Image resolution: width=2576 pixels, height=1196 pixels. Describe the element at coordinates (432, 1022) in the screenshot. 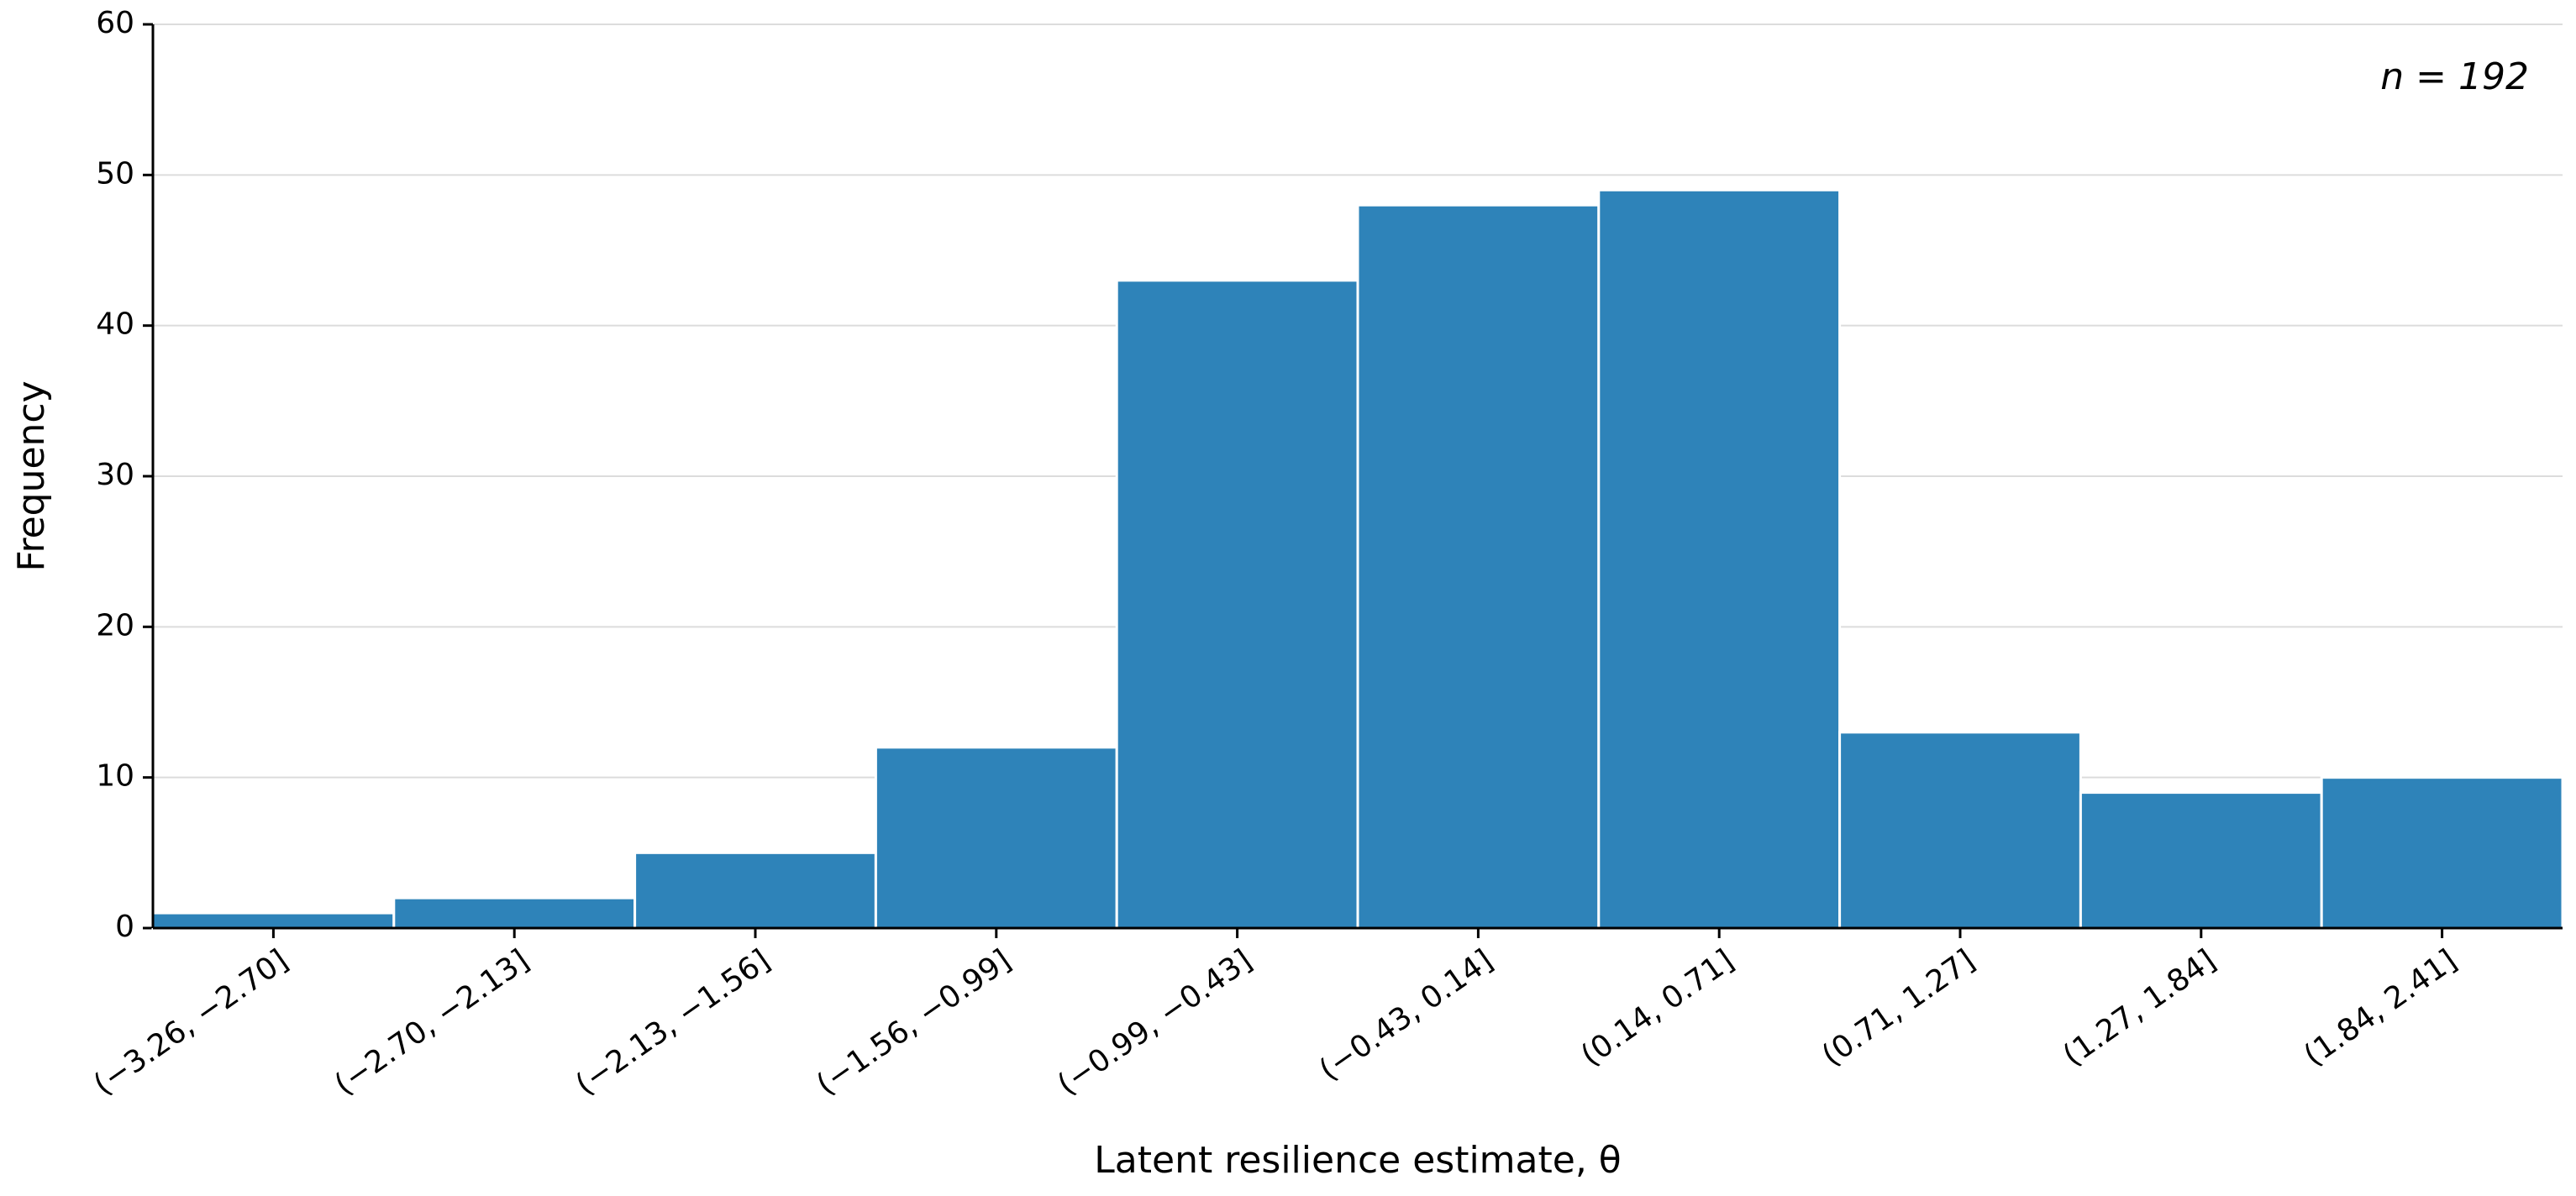

I see `x-tick-label: (−2.70, −2.13]` at that location.